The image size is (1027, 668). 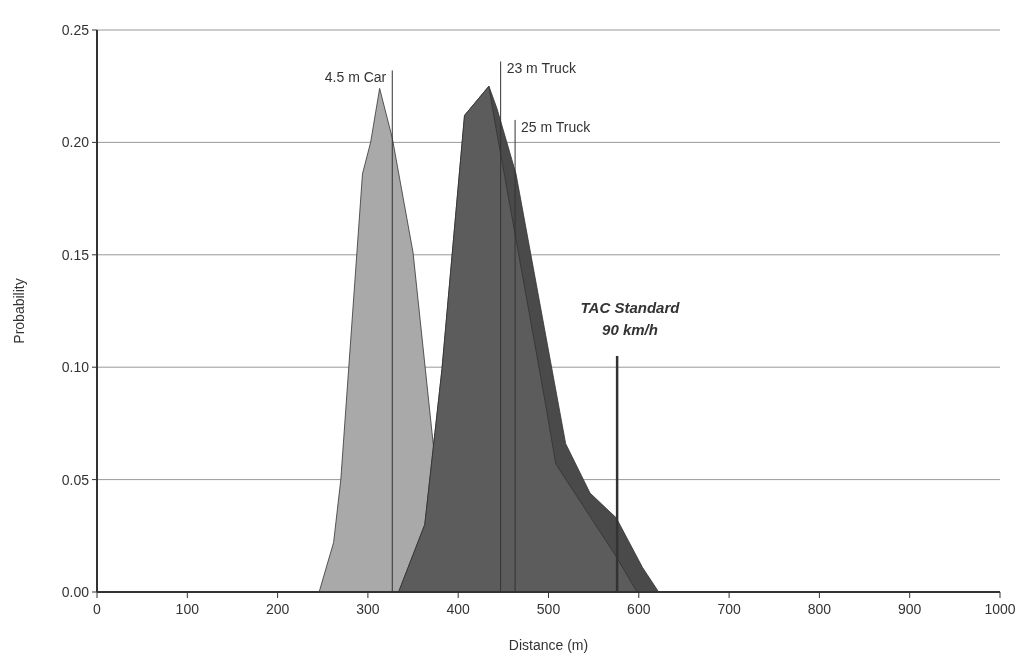 I want to click on y-axis-title: Probability, so click(x=19, y=311).